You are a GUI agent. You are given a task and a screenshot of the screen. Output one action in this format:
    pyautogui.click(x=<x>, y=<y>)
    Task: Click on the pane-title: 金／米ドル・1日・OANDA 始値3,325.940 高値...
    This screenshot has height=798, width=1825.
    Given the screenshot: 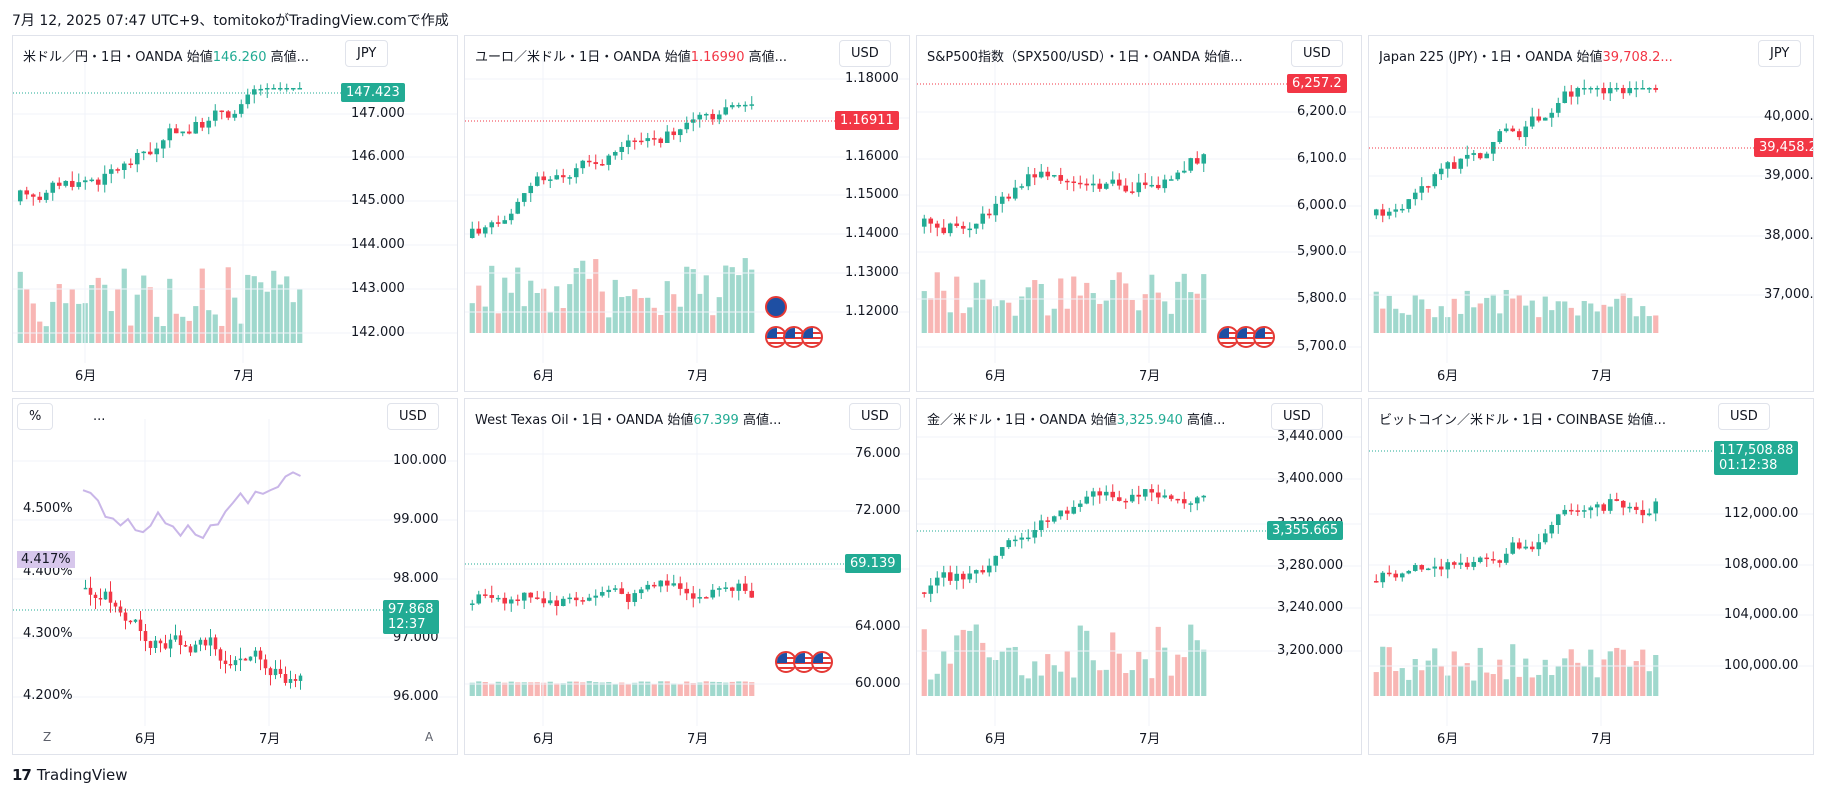 What is the action you would take?
    pyautogui.click(x=1076, y=418)
    